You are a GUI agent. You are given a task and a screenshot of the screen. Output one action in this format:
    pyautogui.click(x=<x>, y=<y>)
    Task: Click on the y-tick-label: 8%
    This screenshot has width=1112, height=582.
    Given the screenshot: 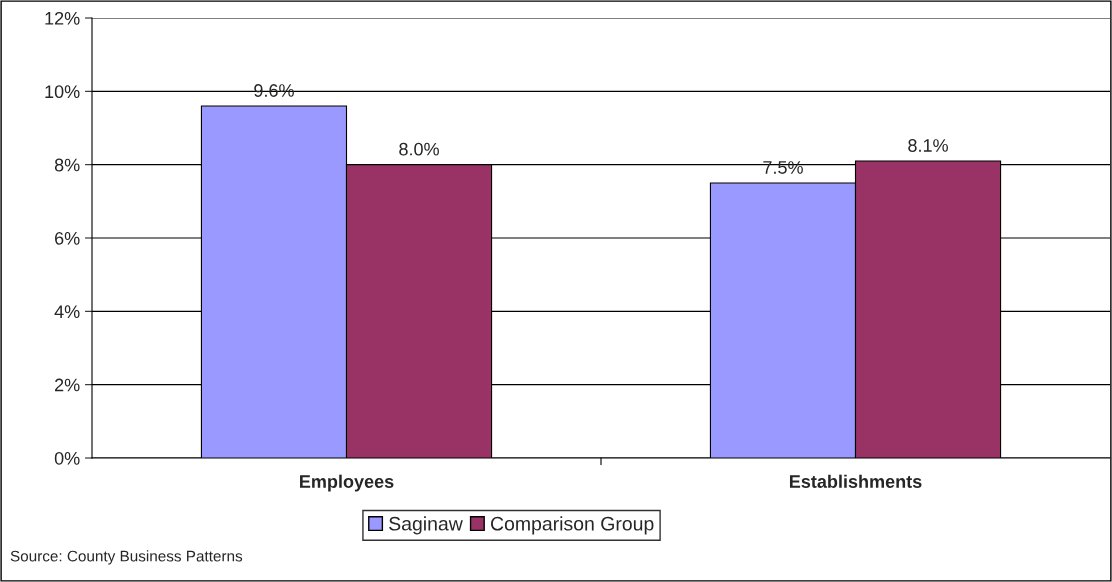 What is the action you would take?
    pyautogui.click(x=67, y=165)
    